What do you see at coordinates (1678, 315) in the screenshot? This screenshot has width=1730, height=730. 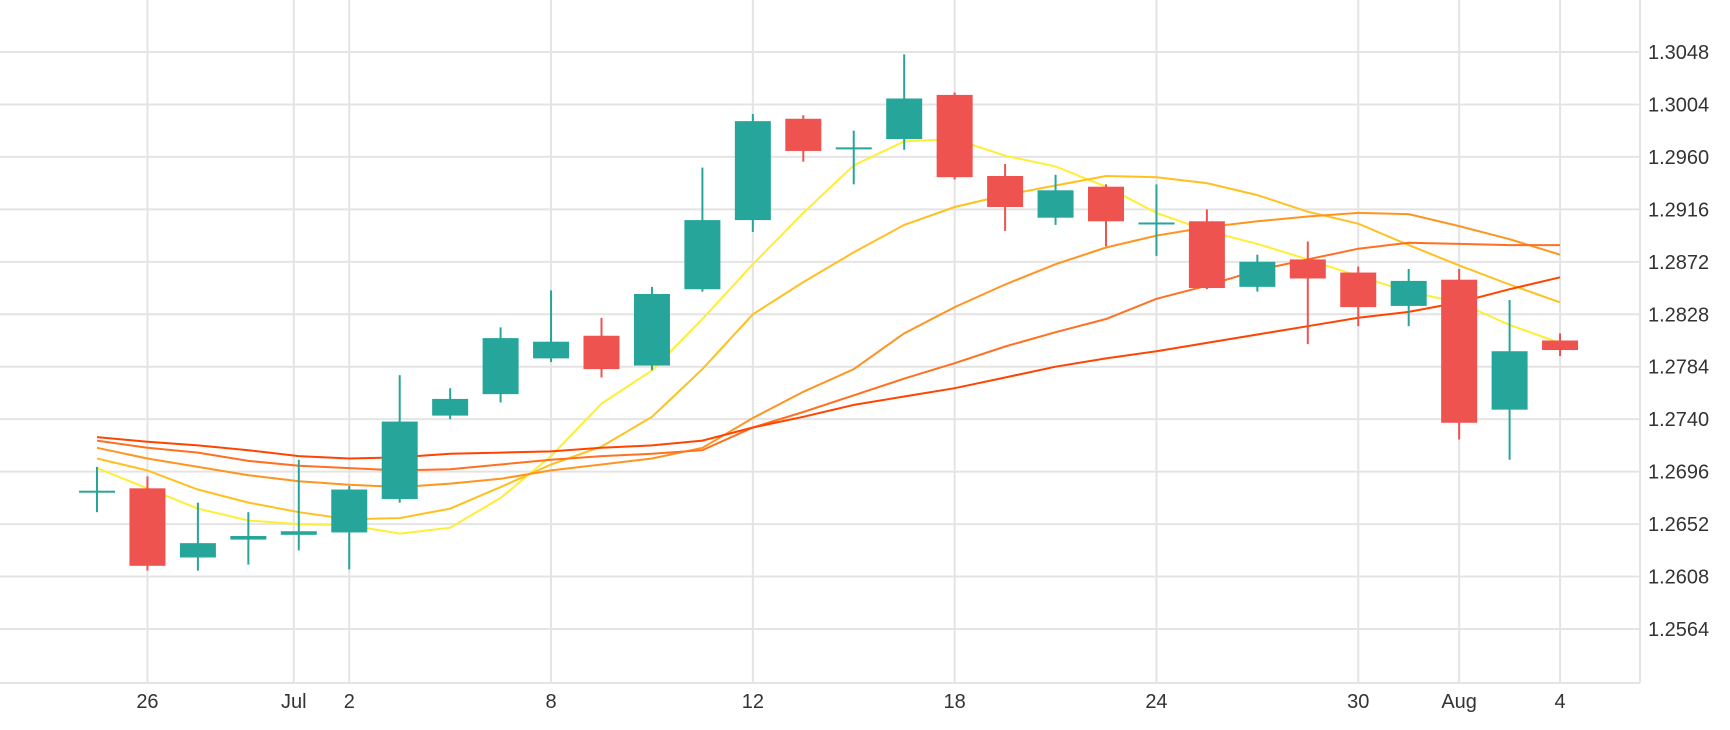 I see `y-tick-label: 1.2828` at bounding box center [1678, 315].